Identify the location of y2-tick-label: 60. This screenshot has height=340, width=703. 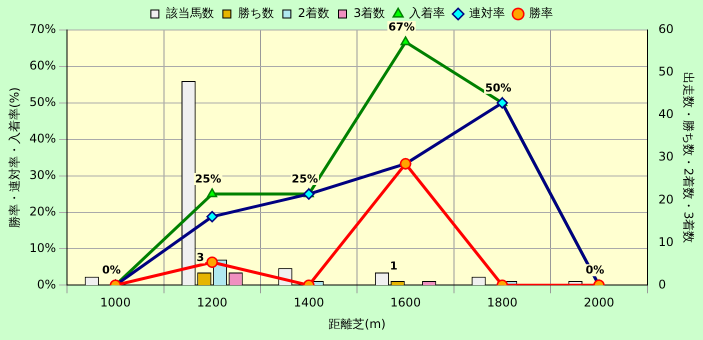
(666, 29).